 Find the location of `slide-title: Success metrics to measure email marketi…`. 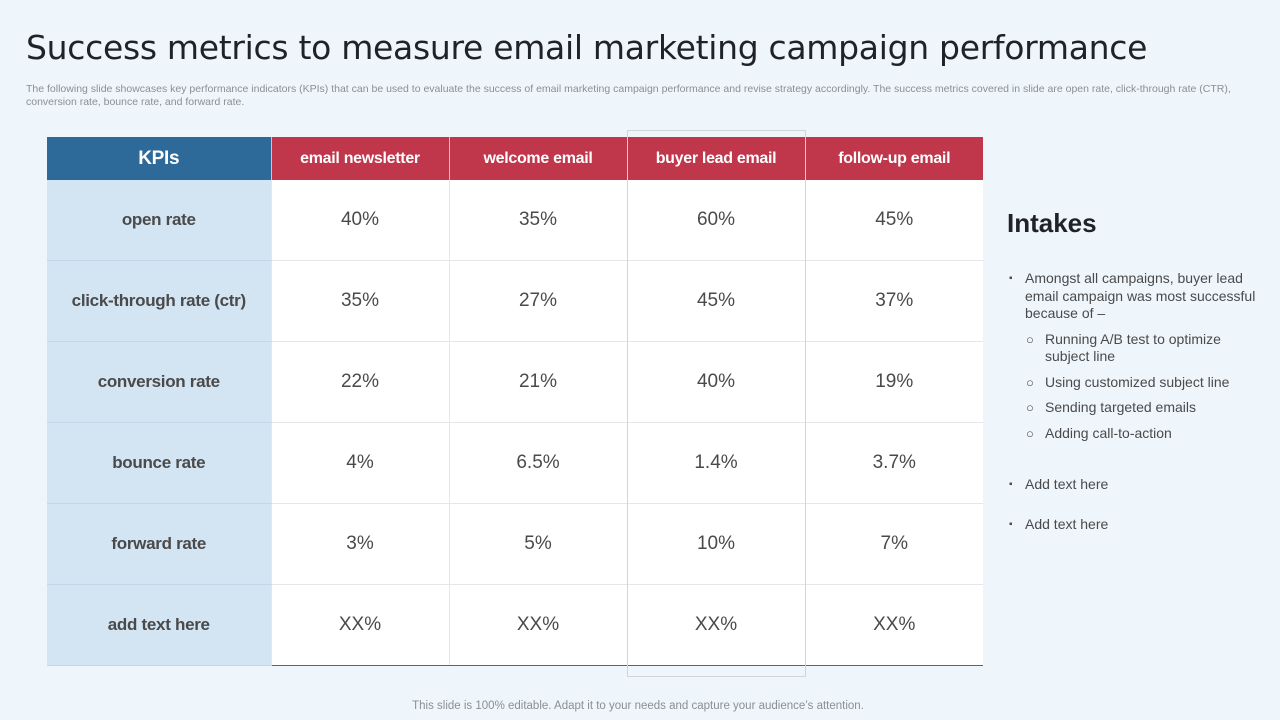

slide-title: Success metrics to measure email marketi… is located at coordinates (587, 47).